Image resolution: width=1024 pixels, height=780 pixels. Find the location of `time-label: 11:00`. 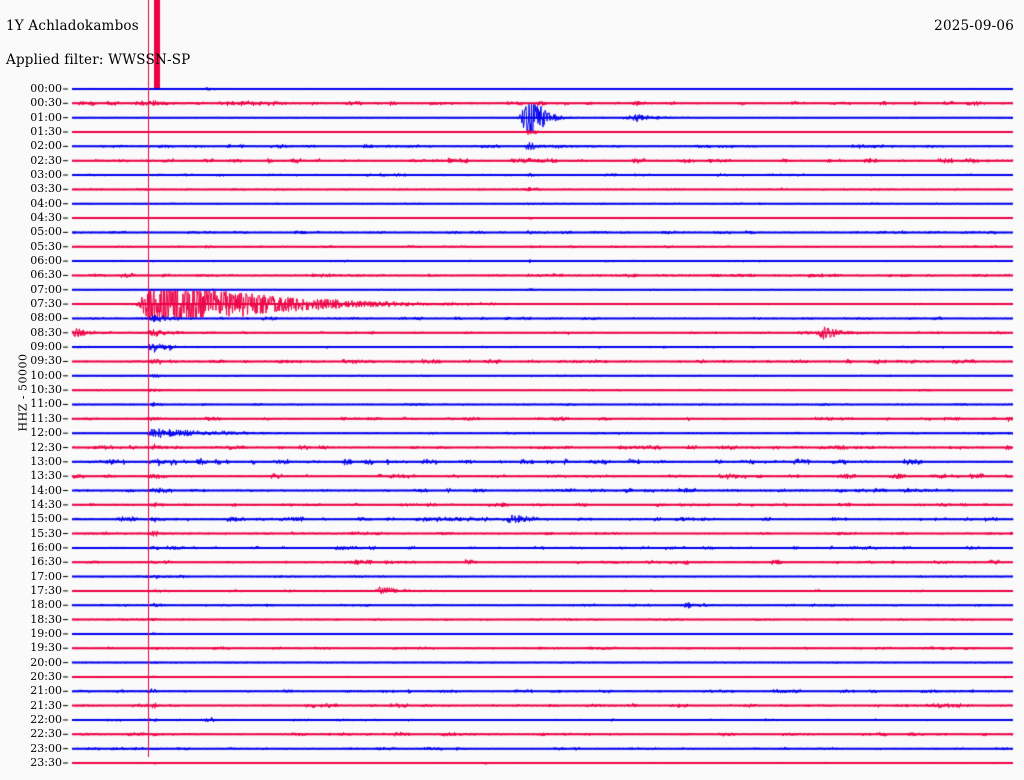

time-label: 11:00 is located at coordinates (46, 404).